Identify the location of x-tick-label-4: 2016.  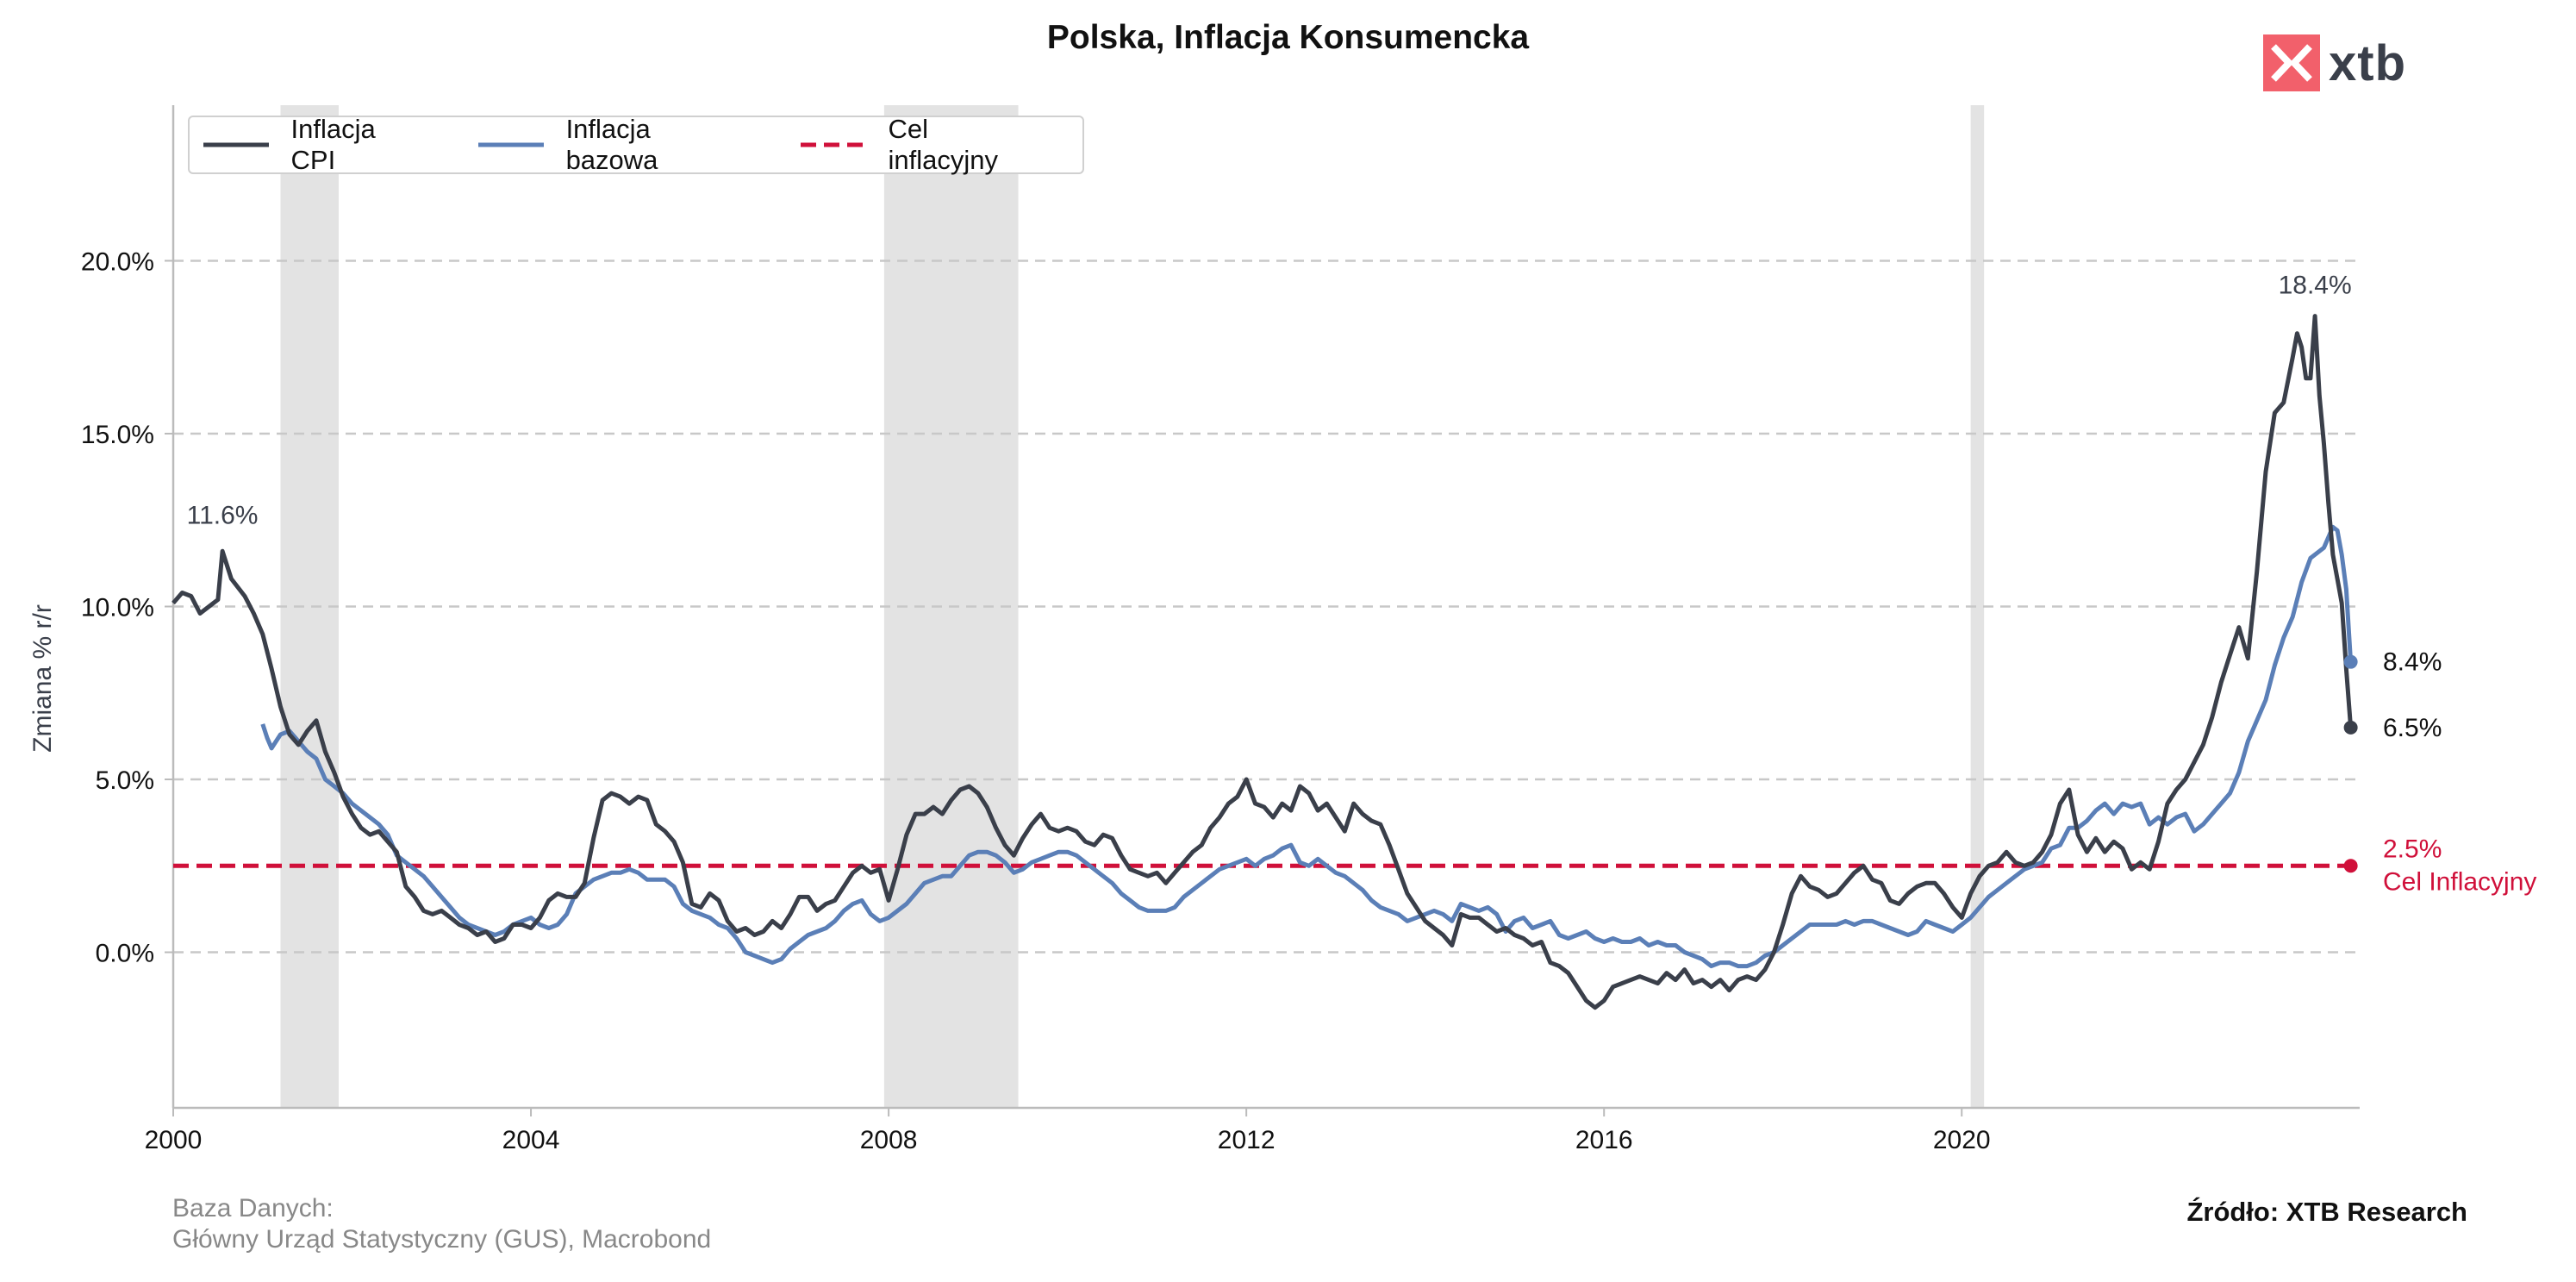
(1604, 1140).